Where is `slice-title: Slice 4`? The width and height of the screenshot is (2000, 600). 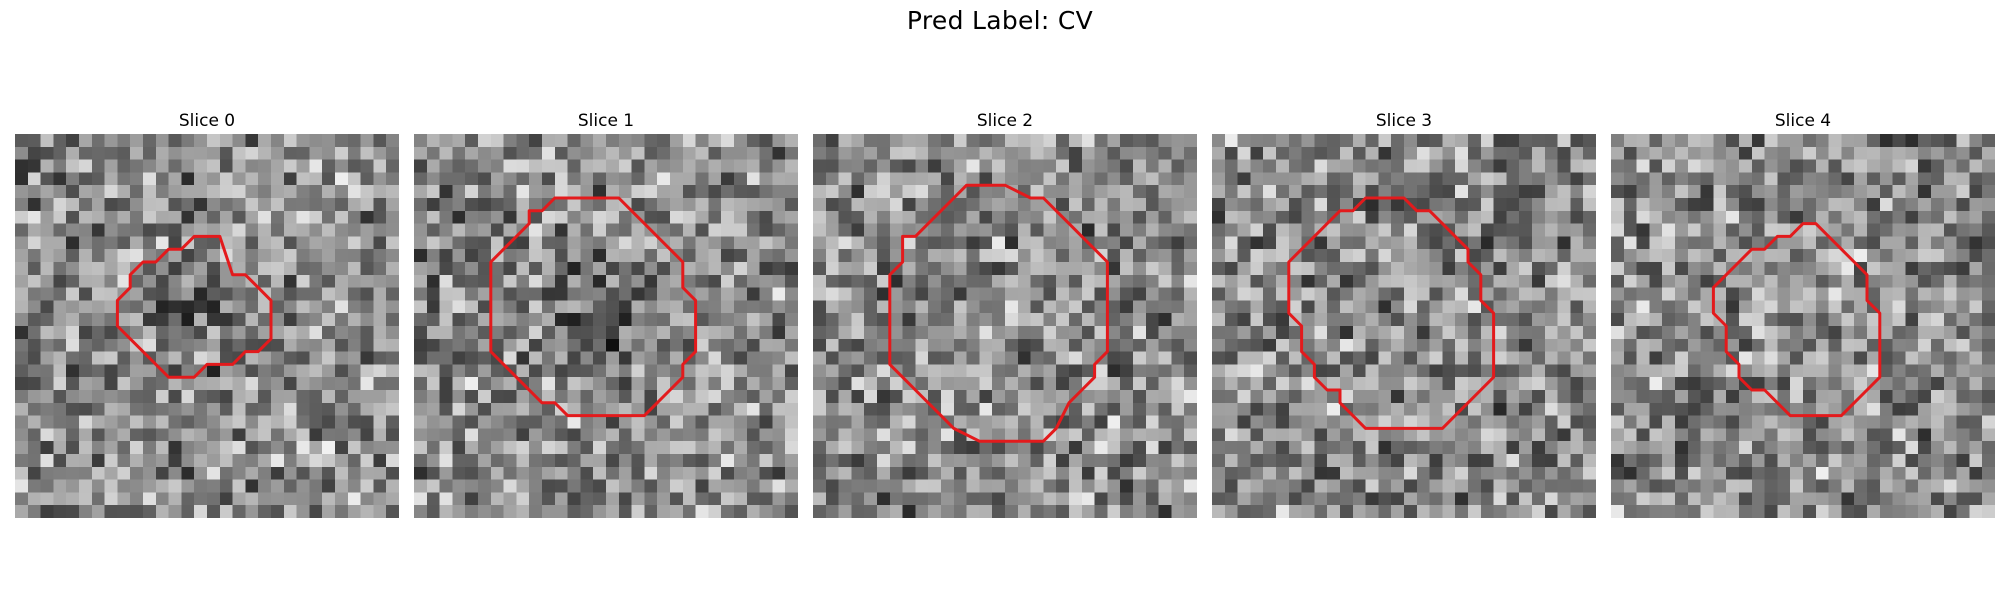 slice-title: Slice 4 is located at coordinates (1803, 121).